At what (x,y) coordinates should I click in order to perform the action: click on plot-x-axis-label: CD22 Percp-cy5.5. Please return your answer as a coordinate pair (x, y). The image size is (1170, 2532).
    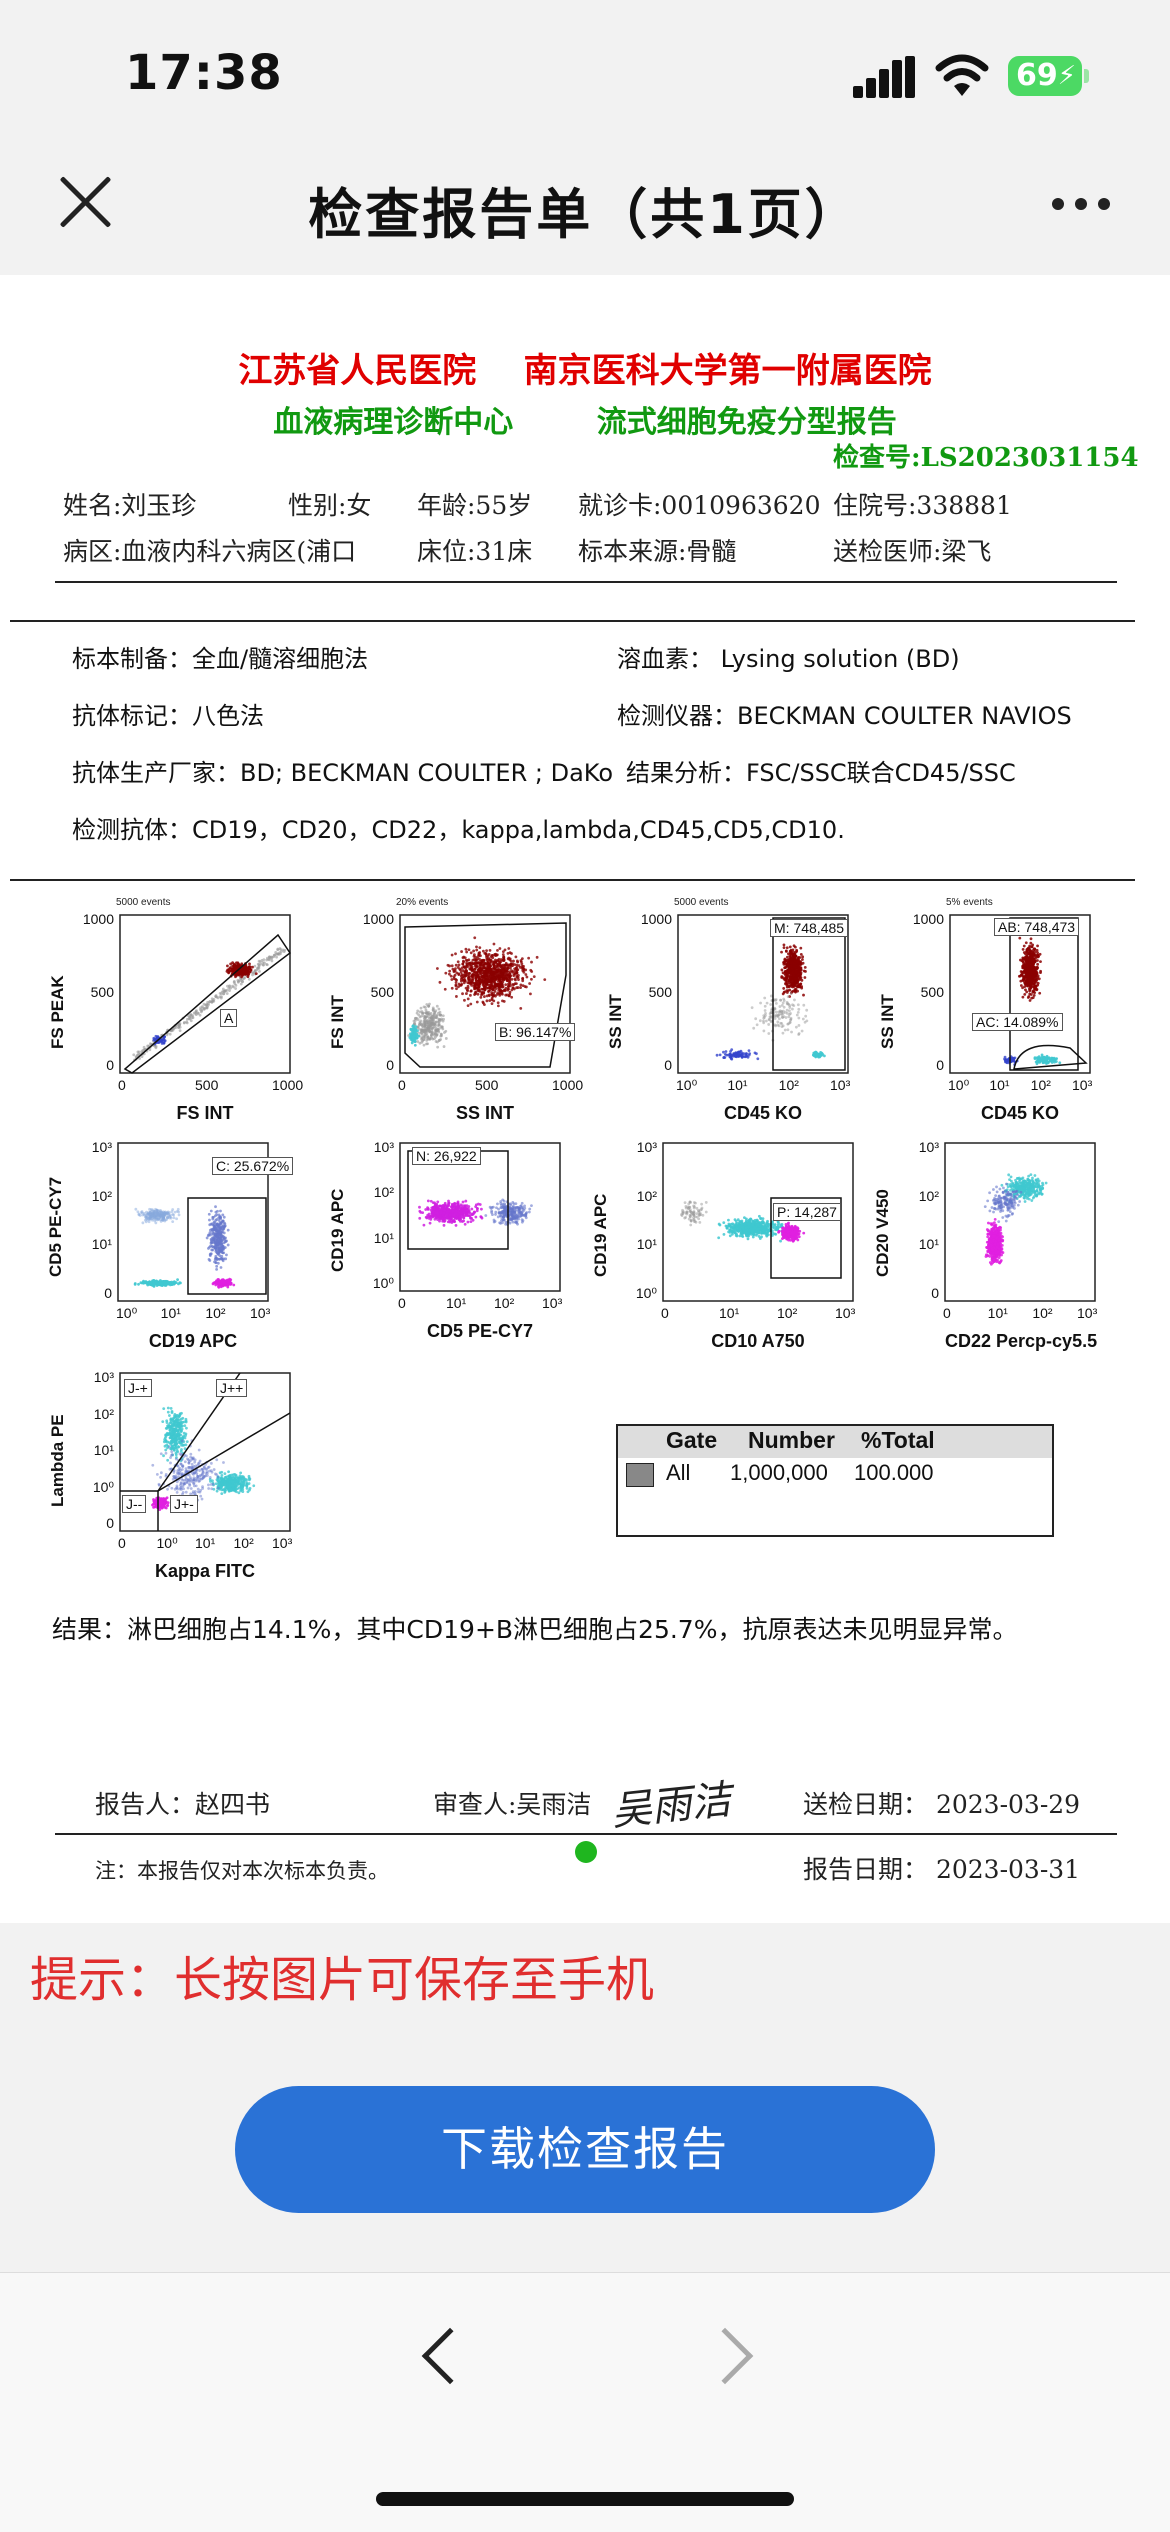
    Looking at the image, I should click on (1021, 1341).